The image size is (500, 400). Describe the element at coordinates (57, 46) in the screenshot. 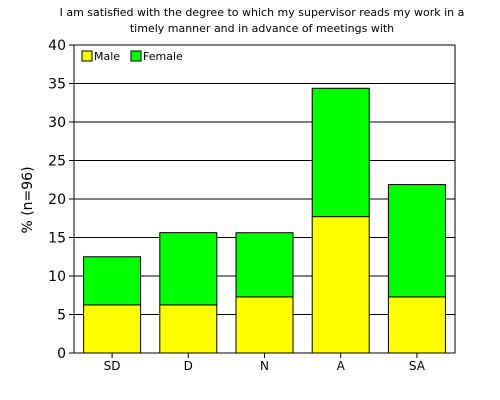

I see `y-tick-label: 40` at that location.